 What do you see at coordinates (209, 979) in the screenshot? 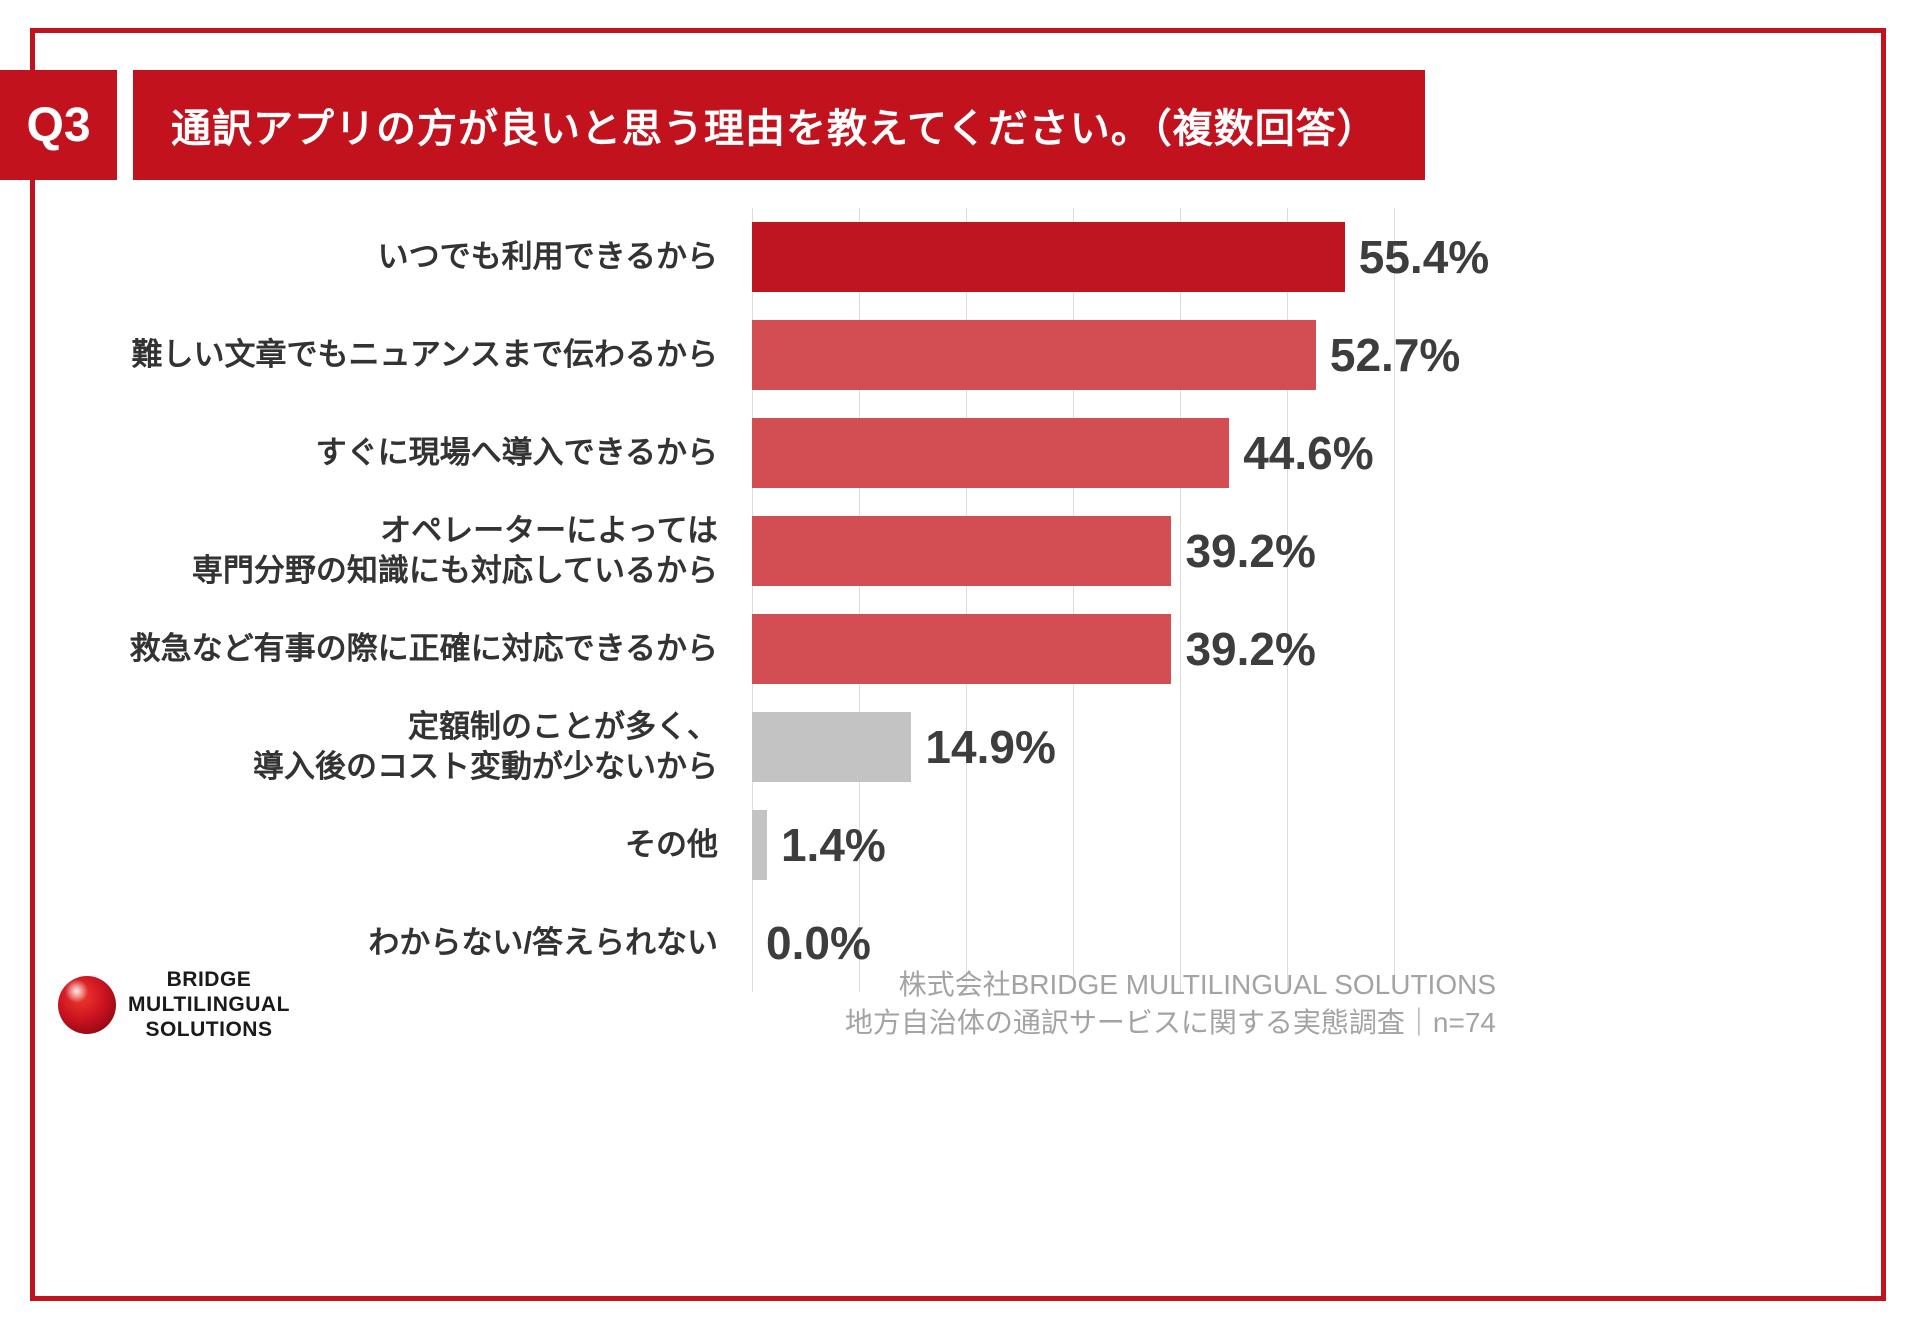
I see `logo-line-1: BRIDGE` at bounding box center [209, 979].